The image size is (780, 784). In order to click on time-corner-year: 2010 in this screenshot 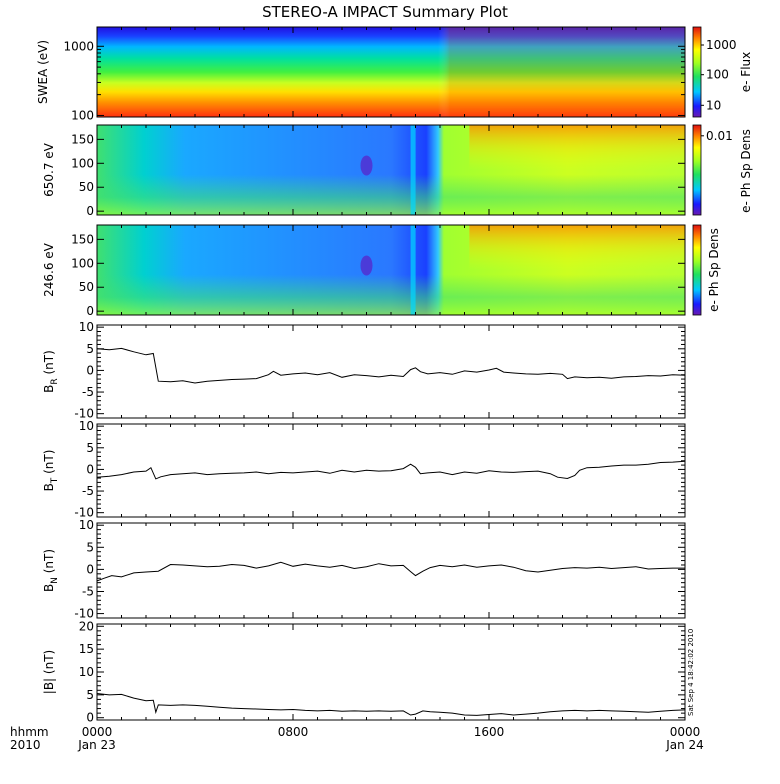, I will do `click(25, 745)`.